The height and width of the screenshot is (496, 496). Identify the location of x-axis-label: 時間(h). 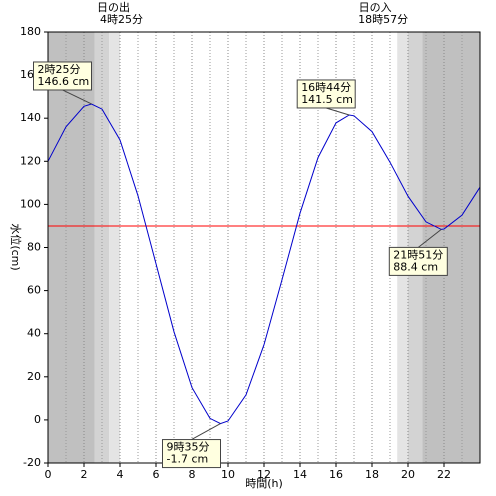
(264, 483).